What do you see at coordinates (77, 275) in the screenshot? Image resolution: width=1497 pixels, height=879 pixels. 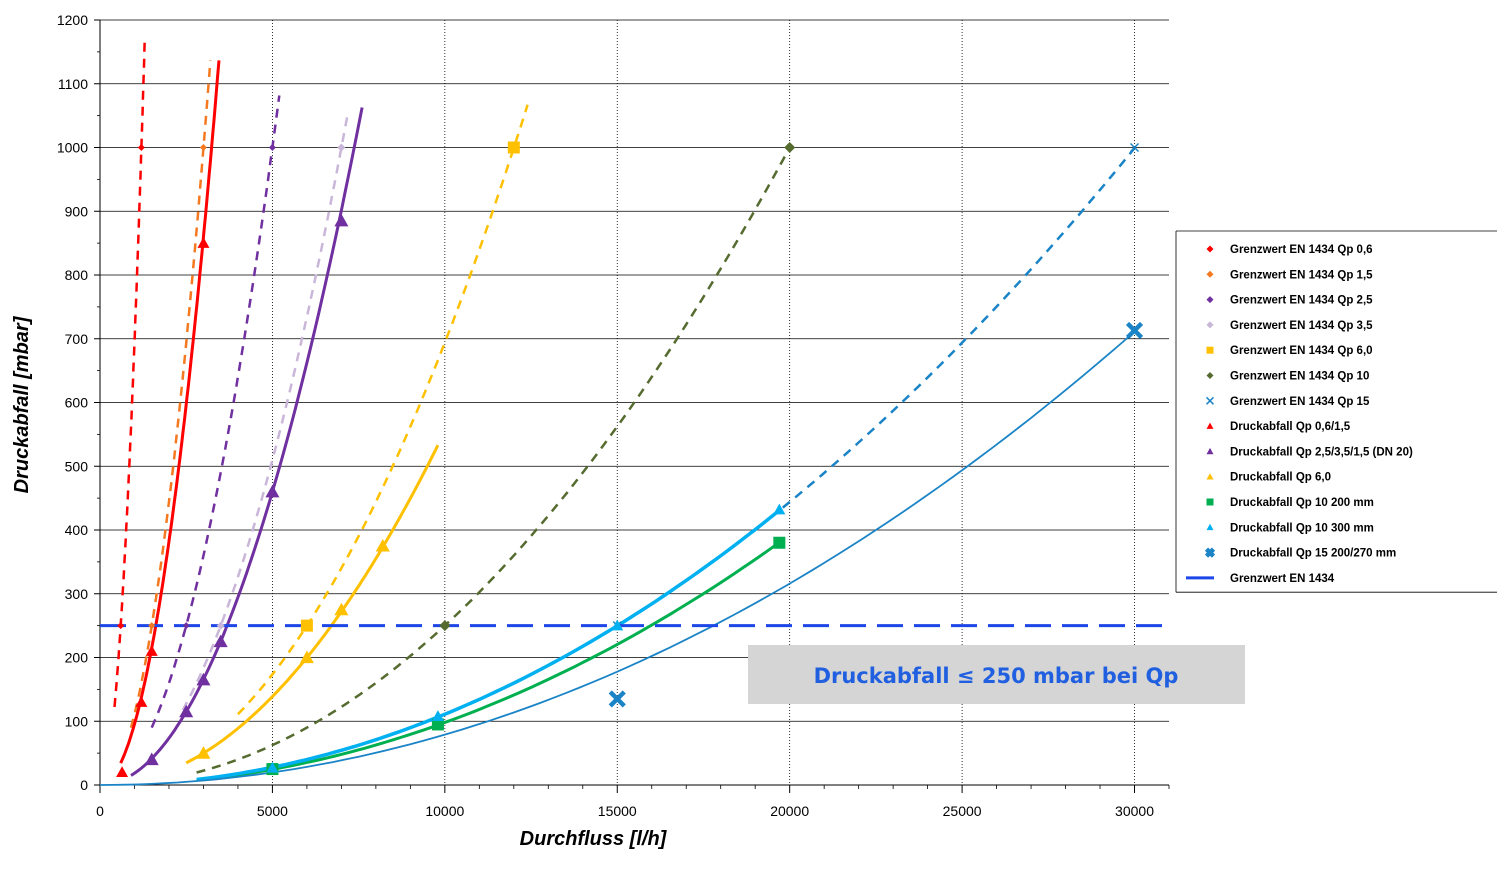 I see `y-tick-label: 800` at bounding box center [77, 275].